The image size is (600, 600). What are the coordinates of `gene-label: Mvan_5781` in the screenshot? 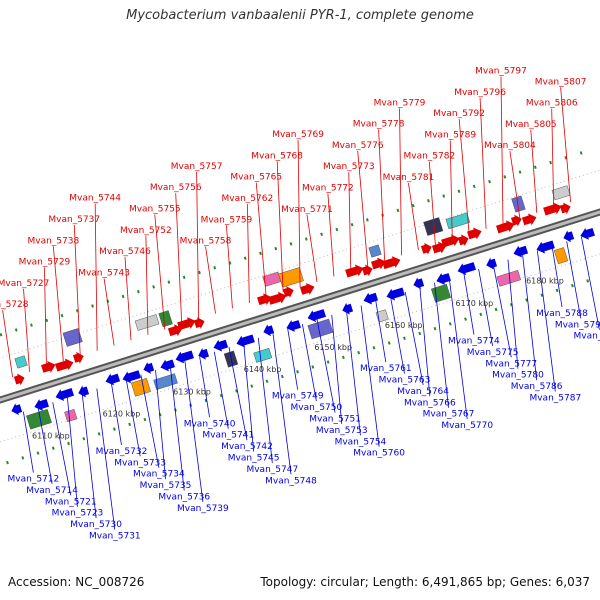 It's located at (409, 178).